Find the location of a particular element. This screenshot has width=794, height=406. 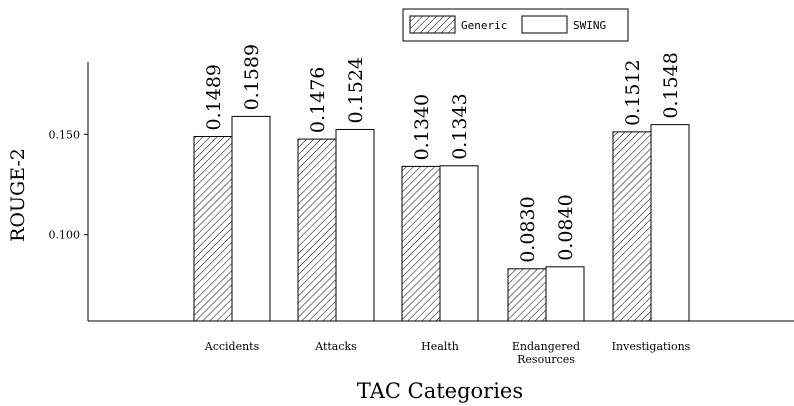

y-tick-label: 0.100 is located at coordinates (65, 235).